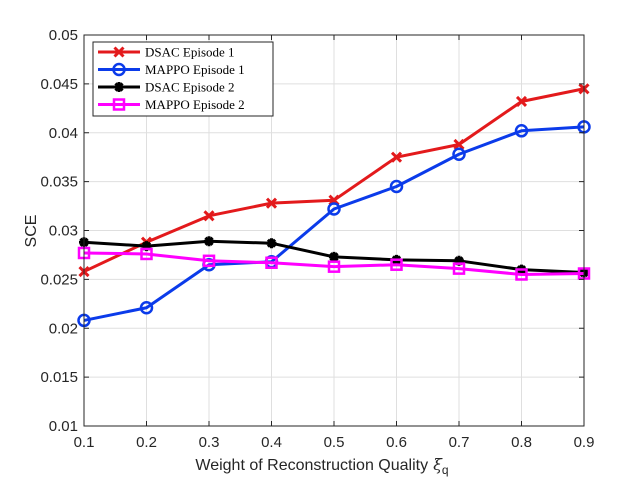 The height and width of the screenshot is (481, 642). Describe the element at coordinates (195, 69) in the screenshot. I see `legend-label: MAPPO Episode 1` at that location.